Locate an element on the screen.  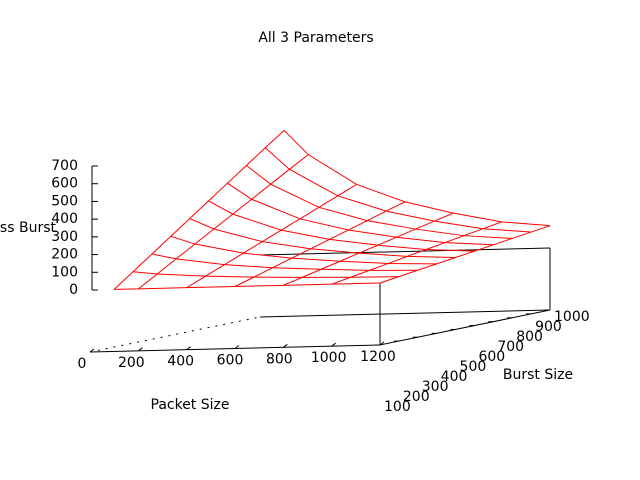
y-tick-label: 1000 is located at coordinates (572, 317).